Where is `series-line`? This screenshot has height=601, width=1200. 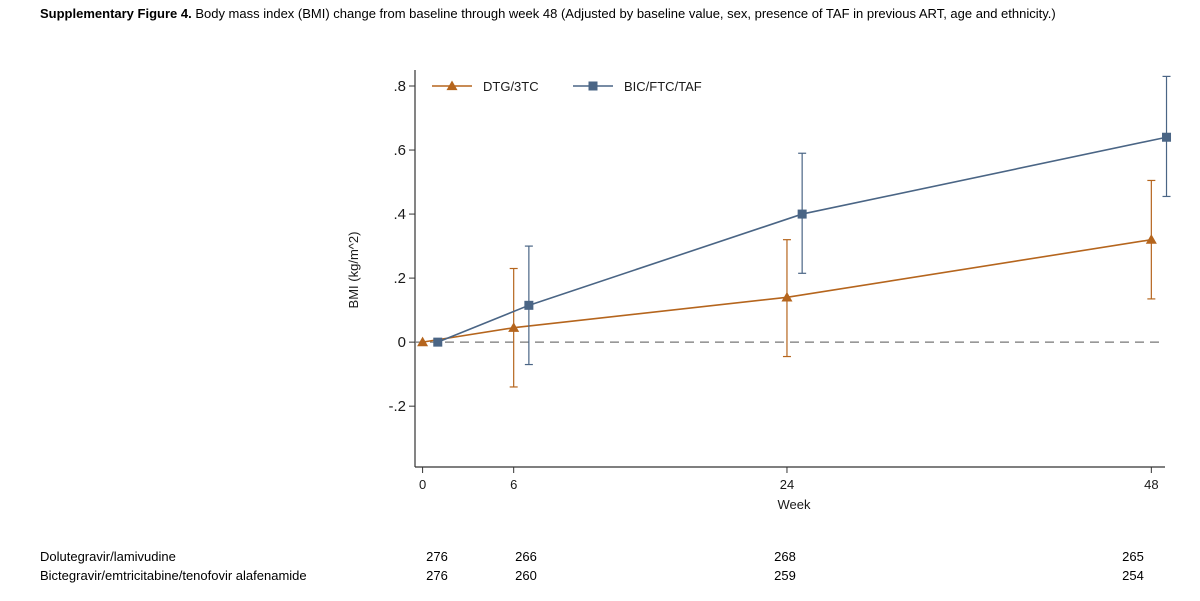
series-line is located at coordinates (787, 290).